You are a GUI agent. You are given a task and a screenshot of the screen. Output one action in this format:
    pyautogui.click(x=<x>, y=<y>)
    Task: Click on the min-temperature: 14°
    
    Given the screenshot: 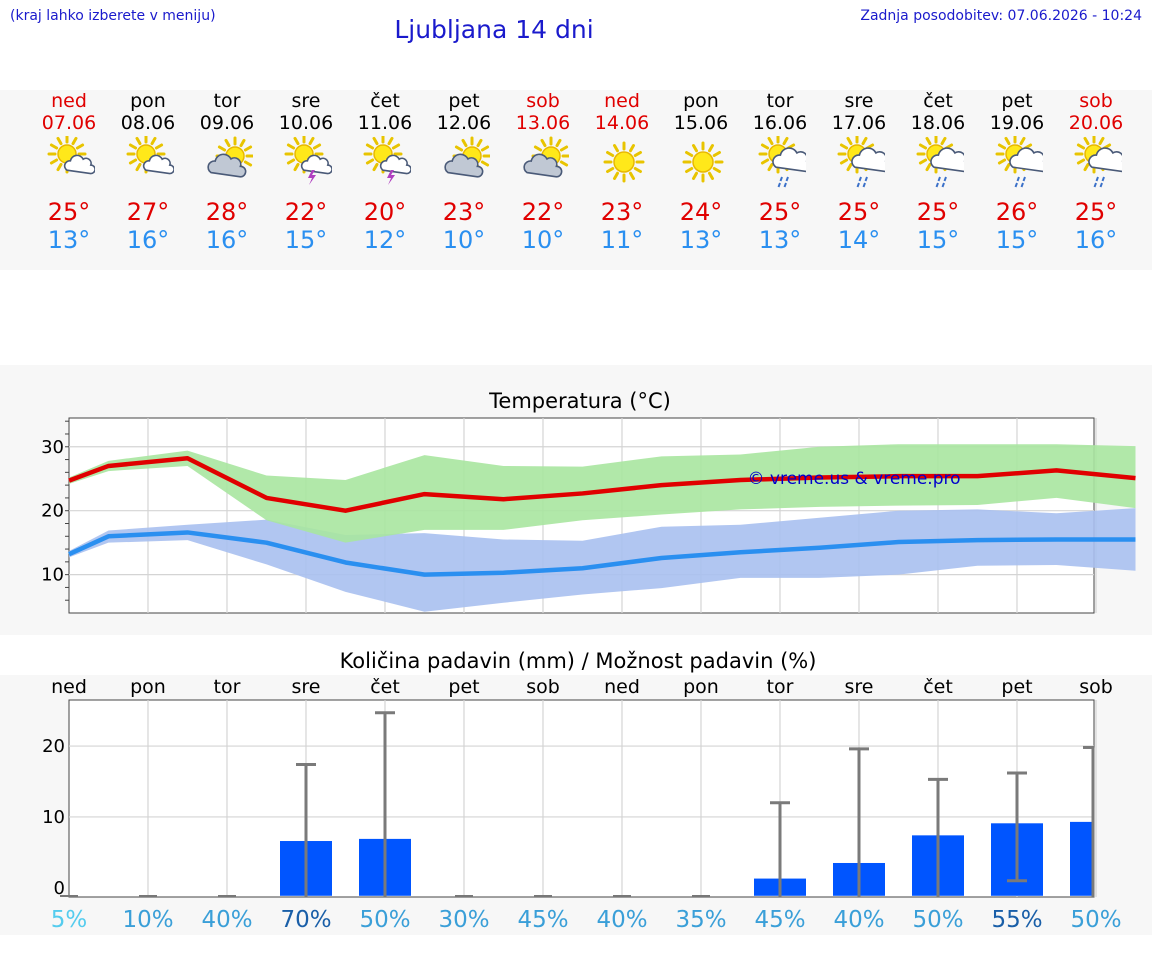 What is the action you would take?
    pyautogui.click(x=859, y=240)
    